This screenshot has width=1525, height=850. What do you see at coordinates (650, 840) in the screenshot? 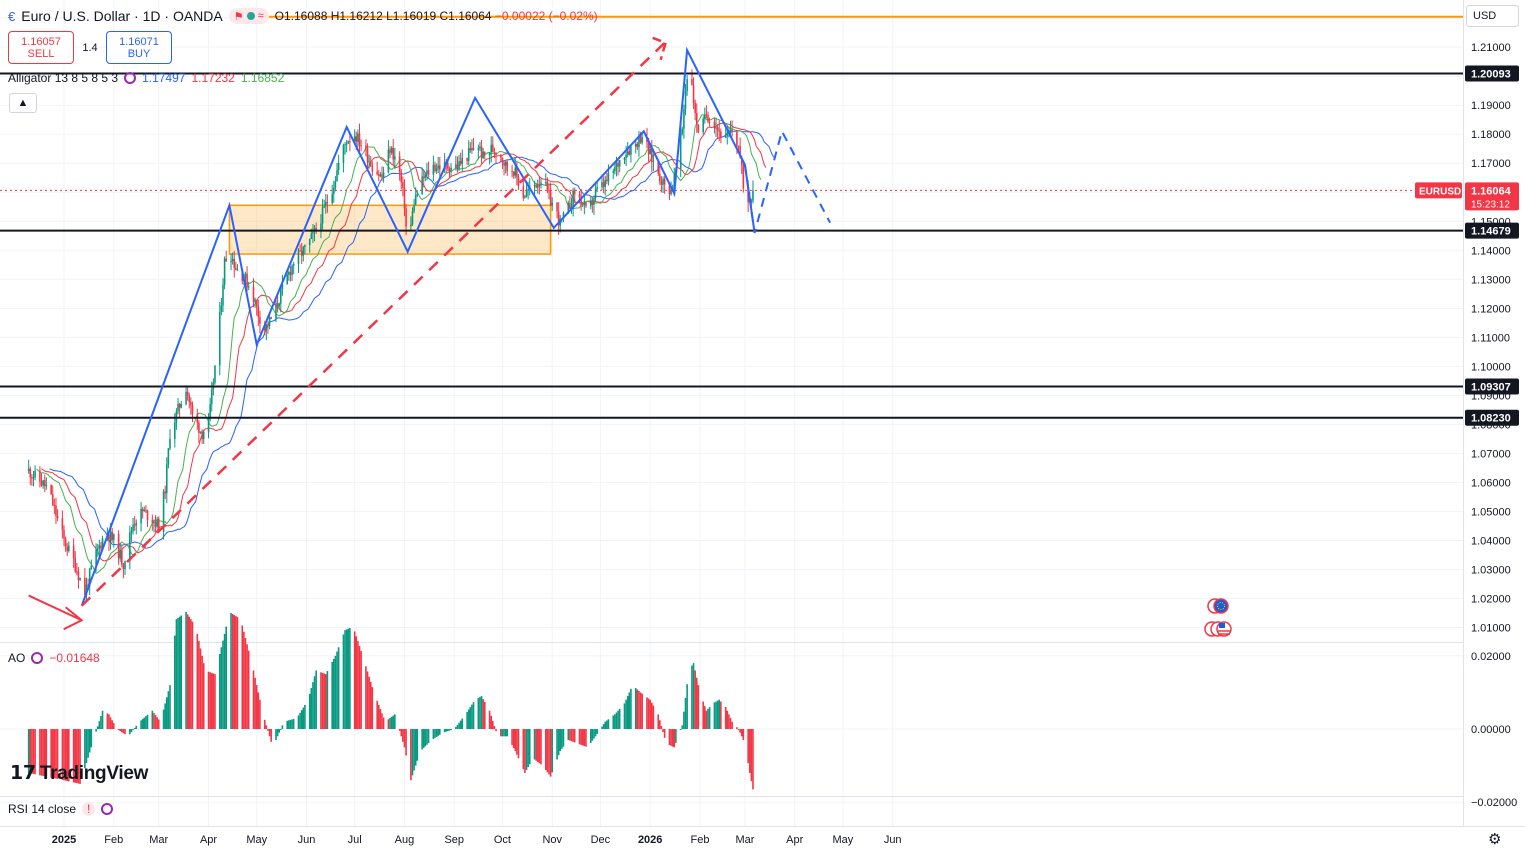
I see `time-label: 2026` at bounding box center [650, 840].